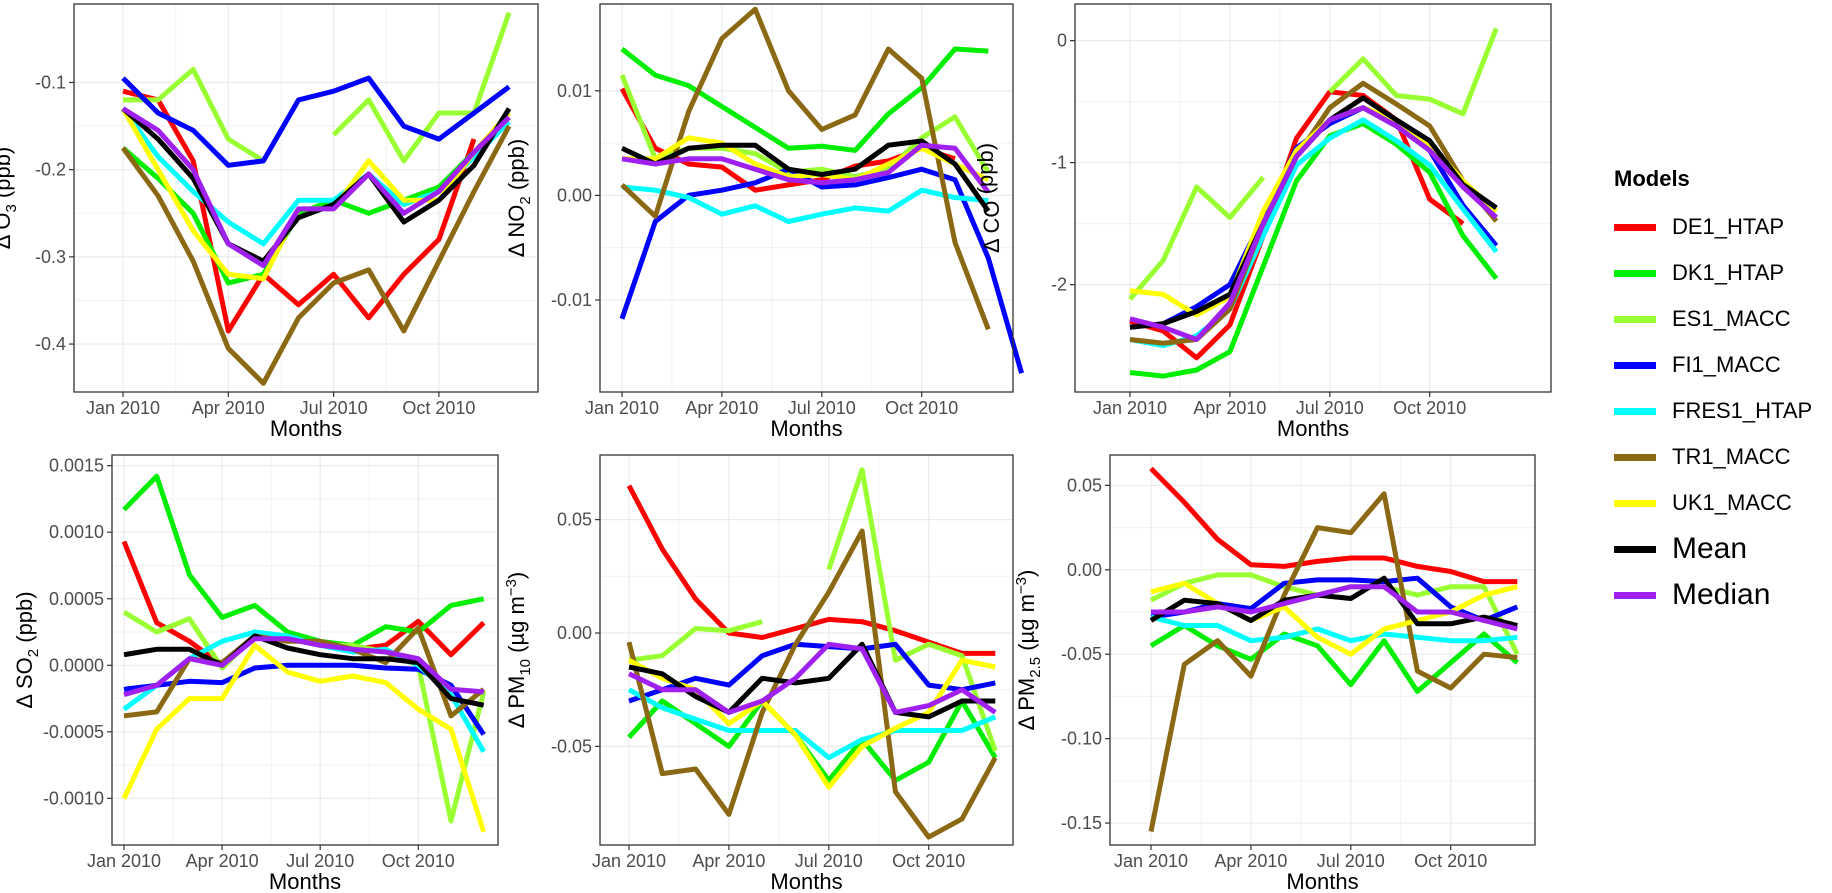 Image resolution: width=1832 pixels, height=893 pixels. I want to click on legend-label: DE1_HTAP, so click(1728, 226).